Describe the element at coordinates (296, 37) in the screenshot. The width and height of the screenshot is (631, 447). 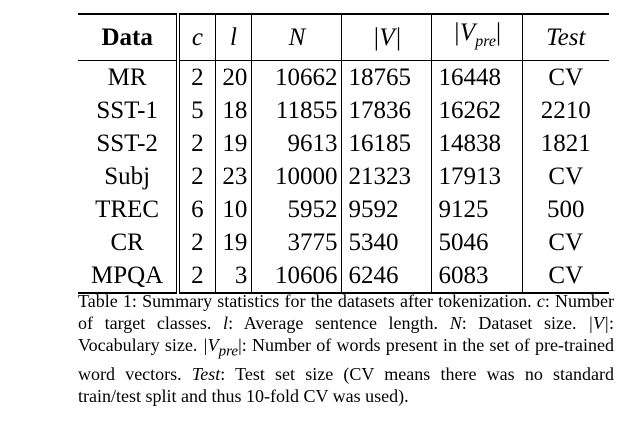
I see `header-n: N` at that location.